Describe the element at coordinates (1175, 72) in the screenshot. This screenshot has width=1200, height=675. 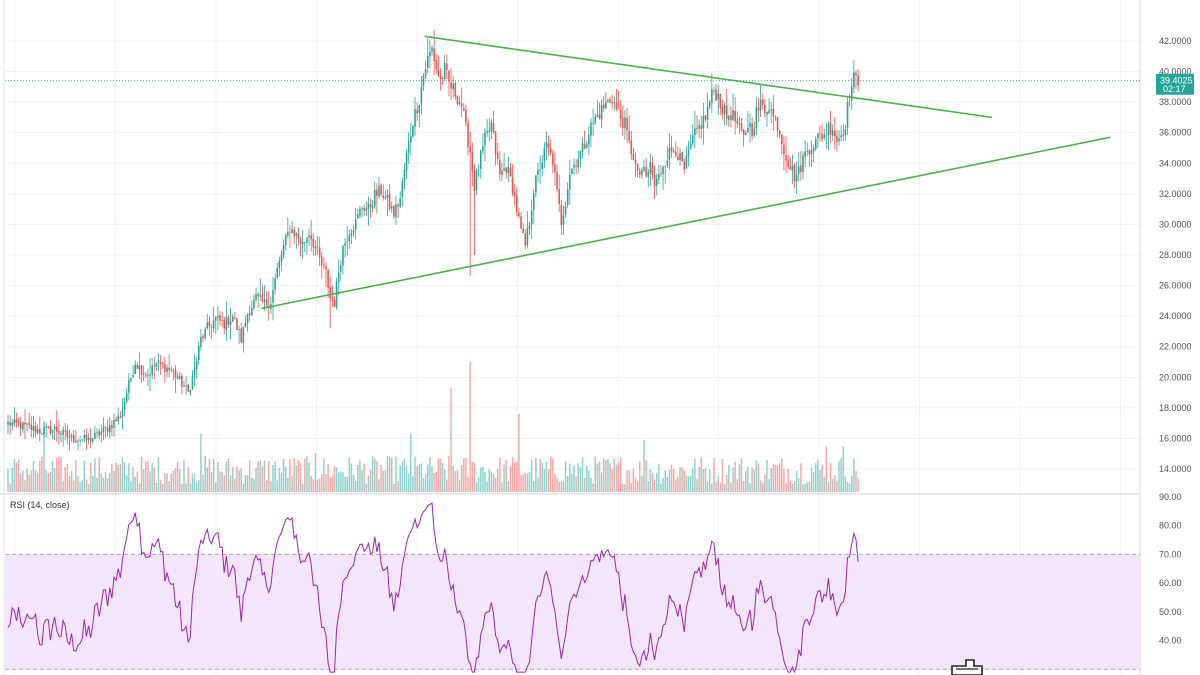
I see `price-tick-label: 40.0000` at that location.